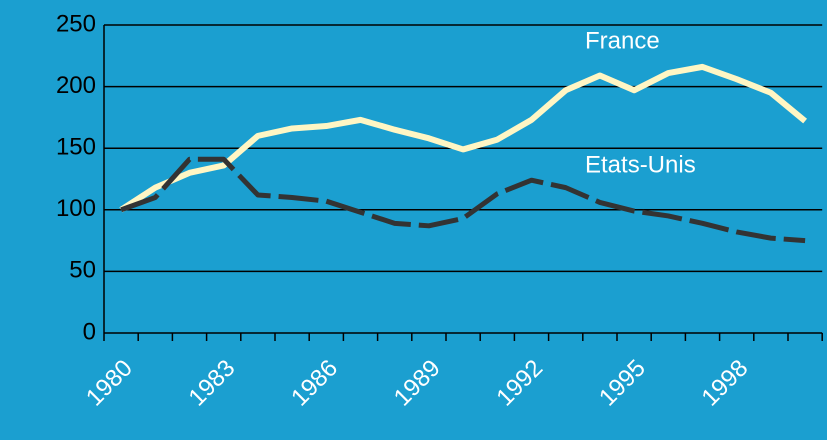 This screenshot has width=827, height=440. Describe the element at coordinates (622, 383) in the screenshot. I see `x-tick-label: 1995` at that location.